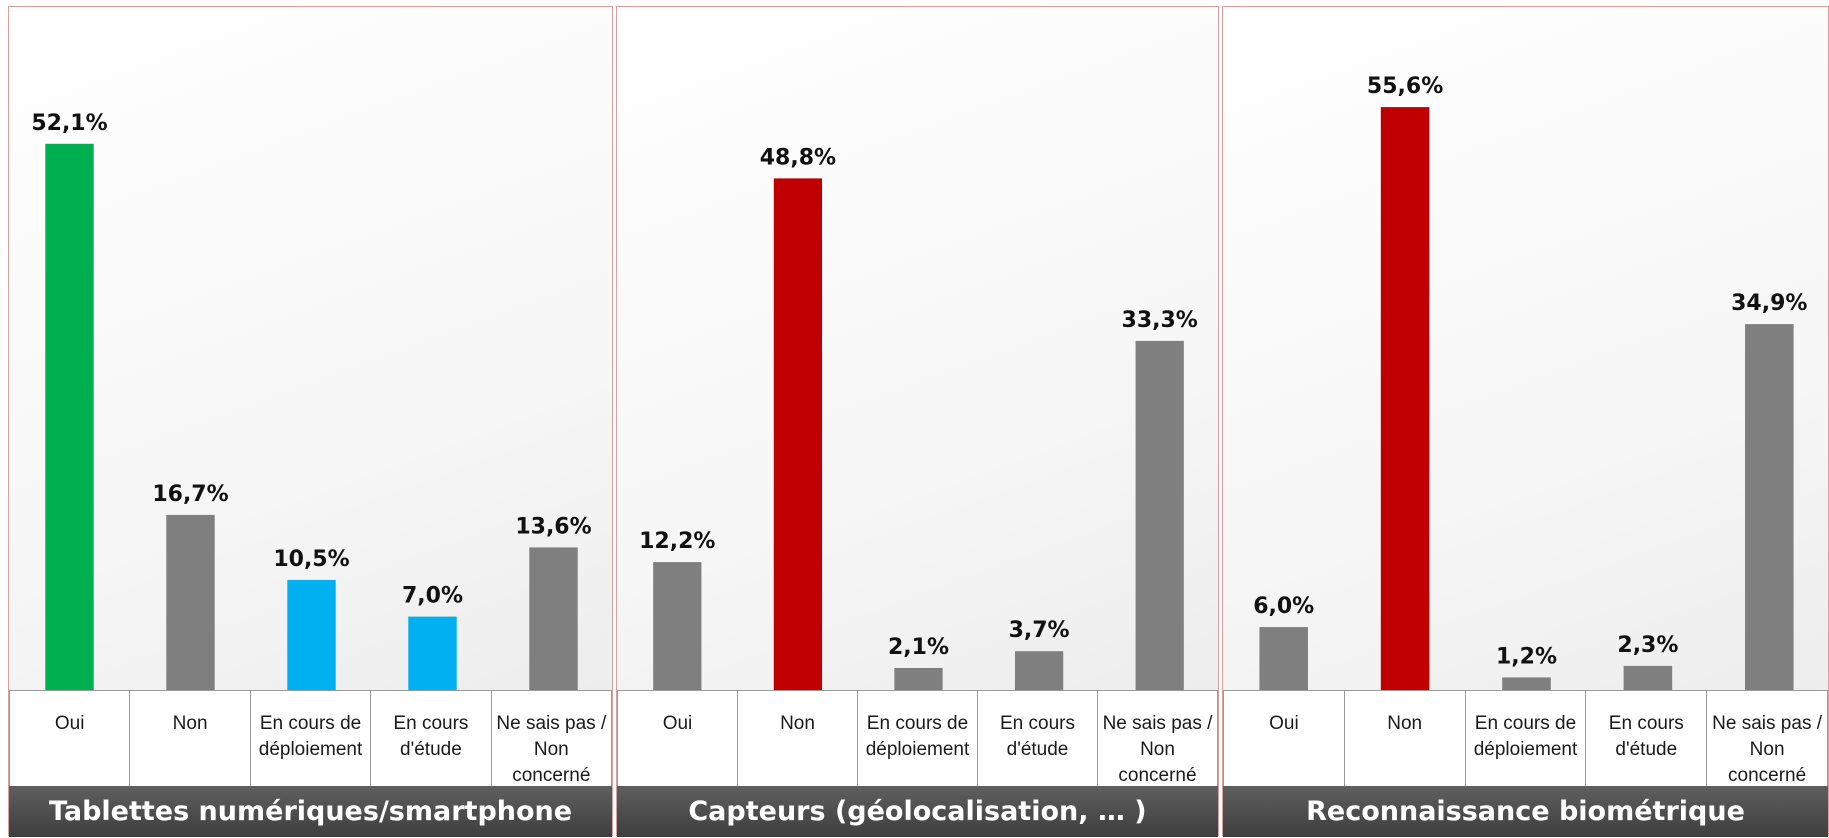 The image size is (1829, 838). I want to click on bar-value-label: 48,8%, so click(798, 157).